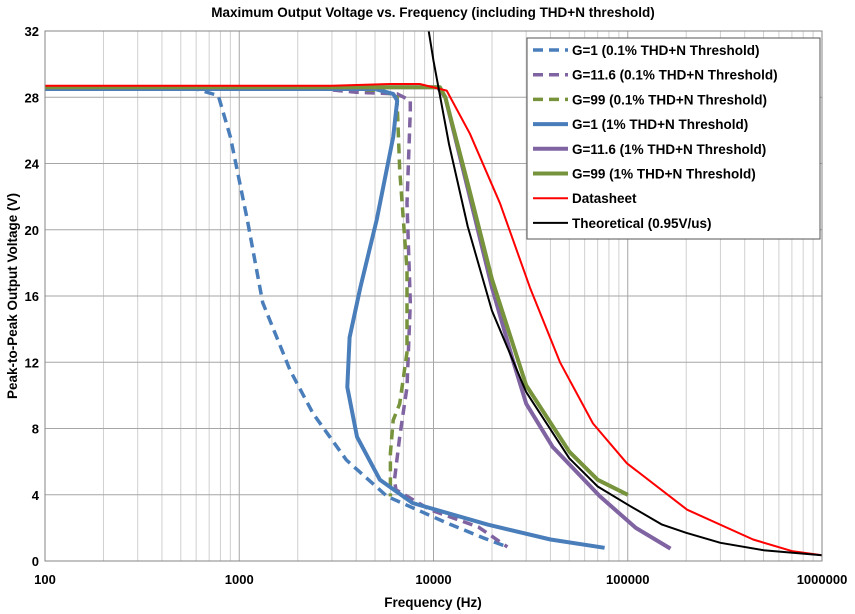 The image size is (855, 614). What do you see at coordinates (32, 362) in the screenshot?
I see `y-tick-label: 12` at bounding box center [32, 362].